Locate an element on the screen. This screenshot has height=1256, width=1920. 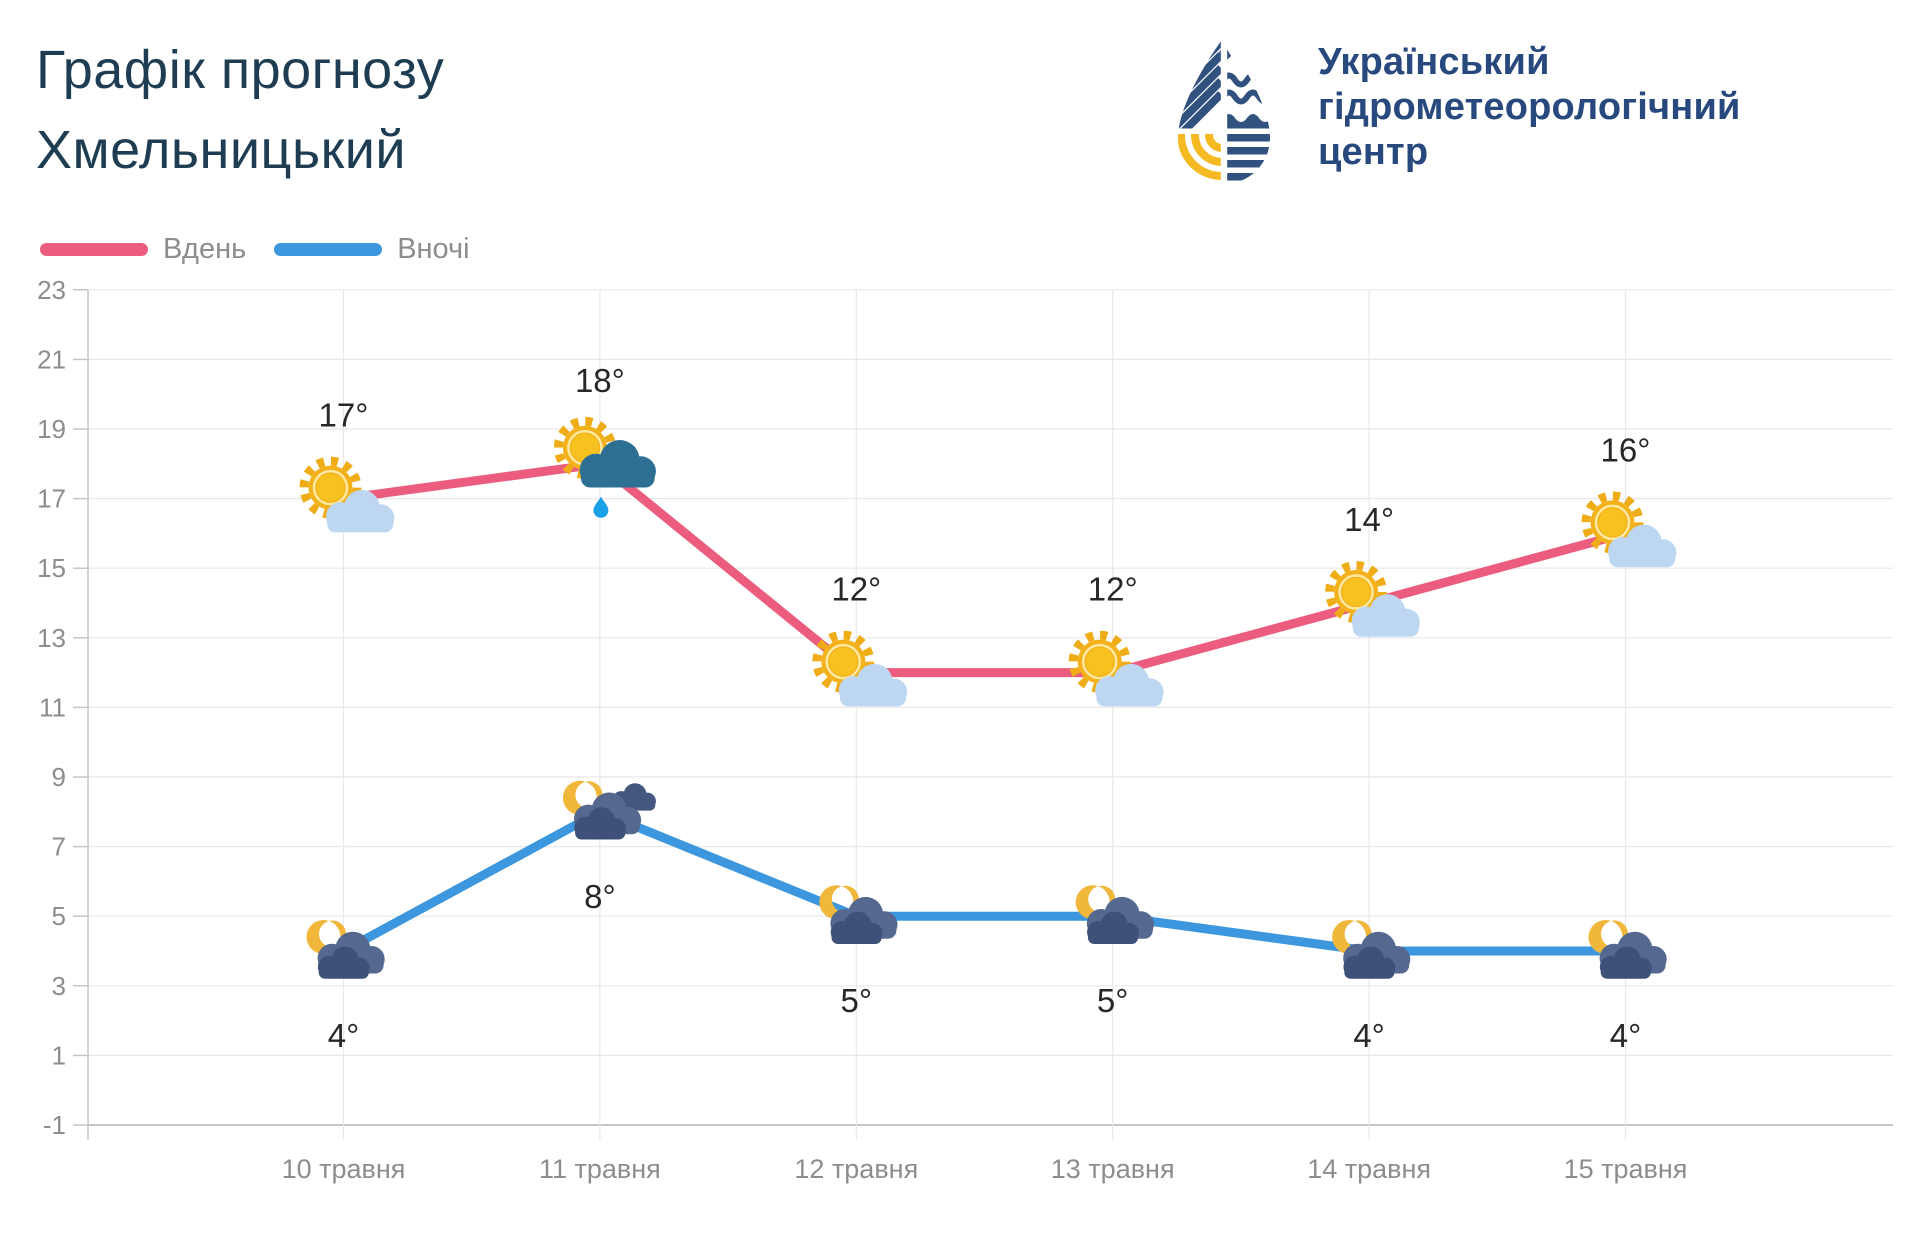
temp-label-night-5: 4° is located at coordinates (1626, 1035).